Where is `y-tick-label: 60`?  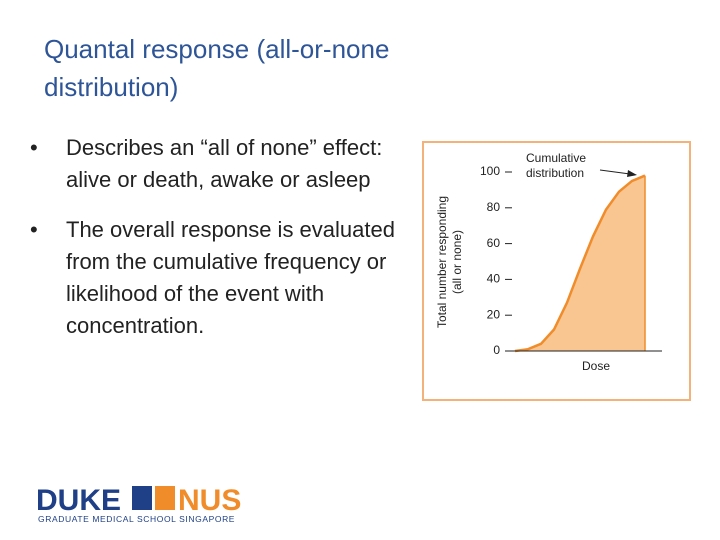 y-tick-label: 60 is located at coordinates (494, 243).